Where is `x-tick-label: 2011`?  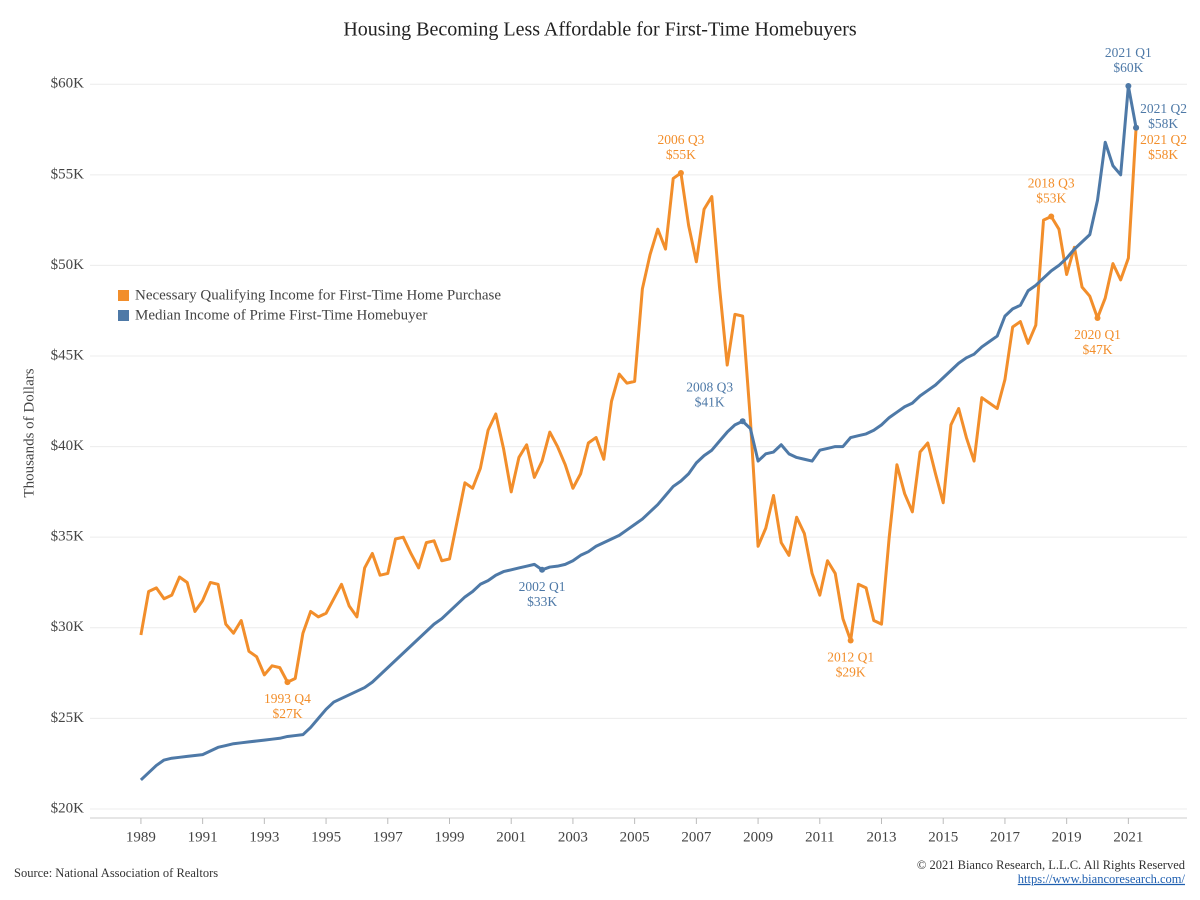
x-tick-label: 2011 is located at coordinates (819, 837).